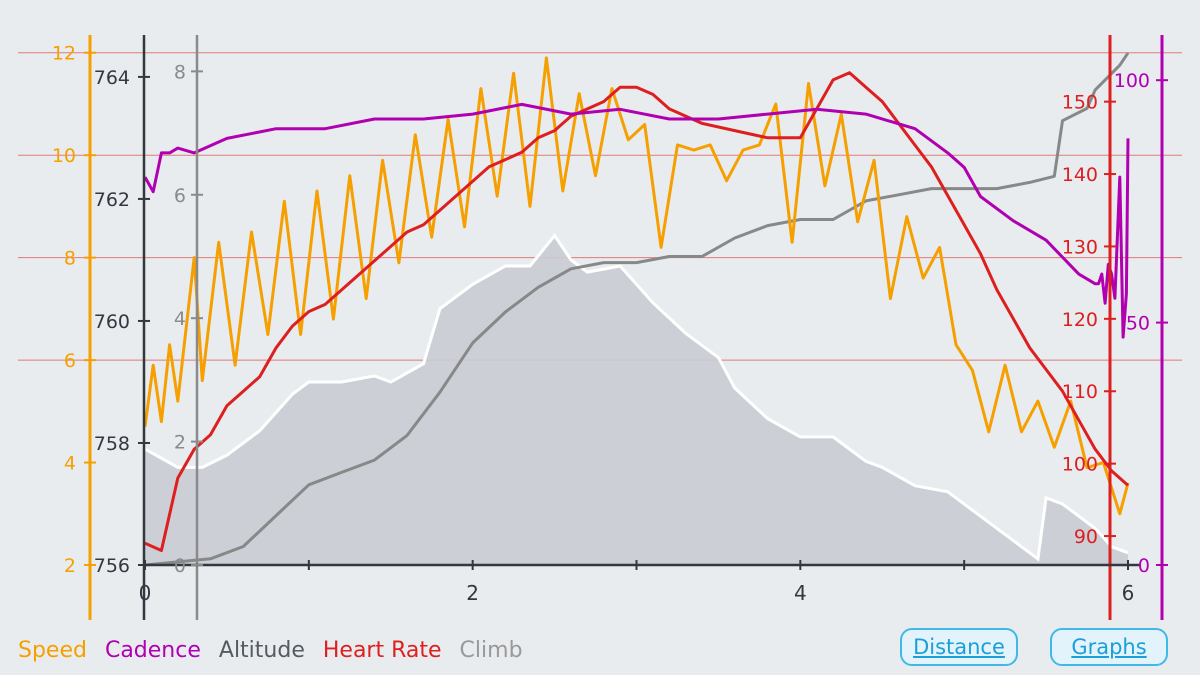  What do you see at coordinates (70, 259) in the screenshot?
I see `speed-tick-label: 8` at bounding box center [70, 259].